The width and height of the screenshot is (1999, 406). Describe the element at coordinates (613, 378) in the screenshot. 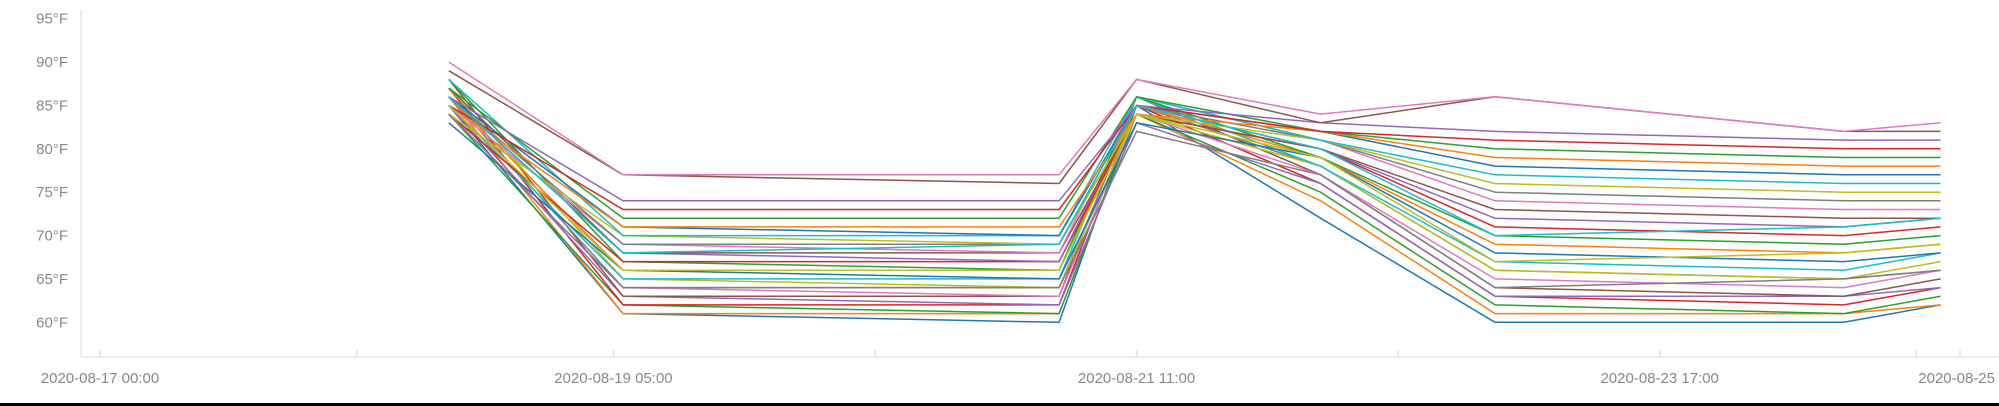

I see `x-tick-label: 2020-08-19 05:00` at that location.